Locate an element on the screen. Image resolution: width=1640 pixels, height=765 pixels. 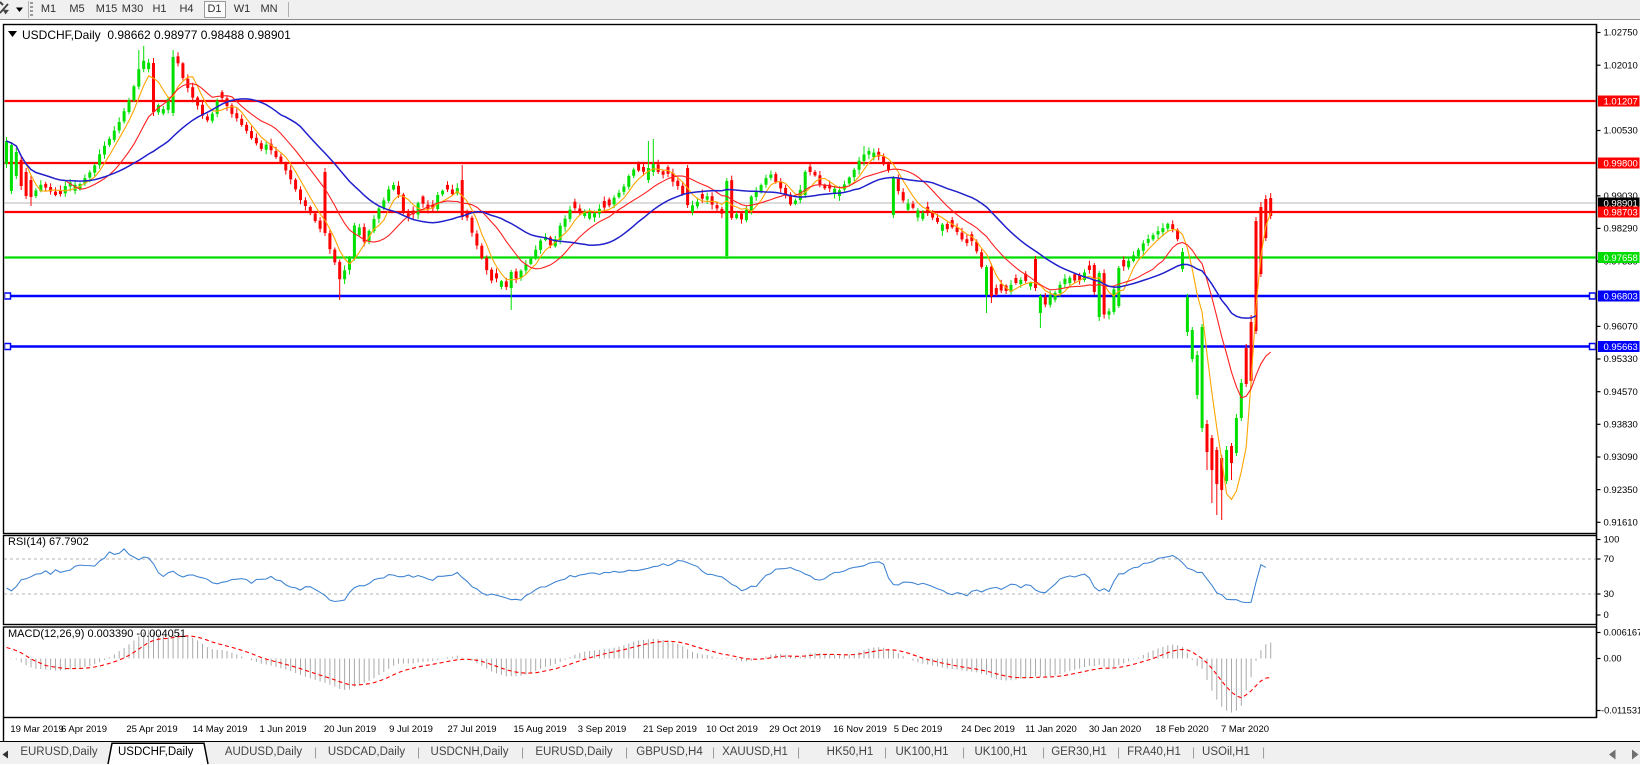
svg-text: 0.94570 is located at coordinates (1621, 392).